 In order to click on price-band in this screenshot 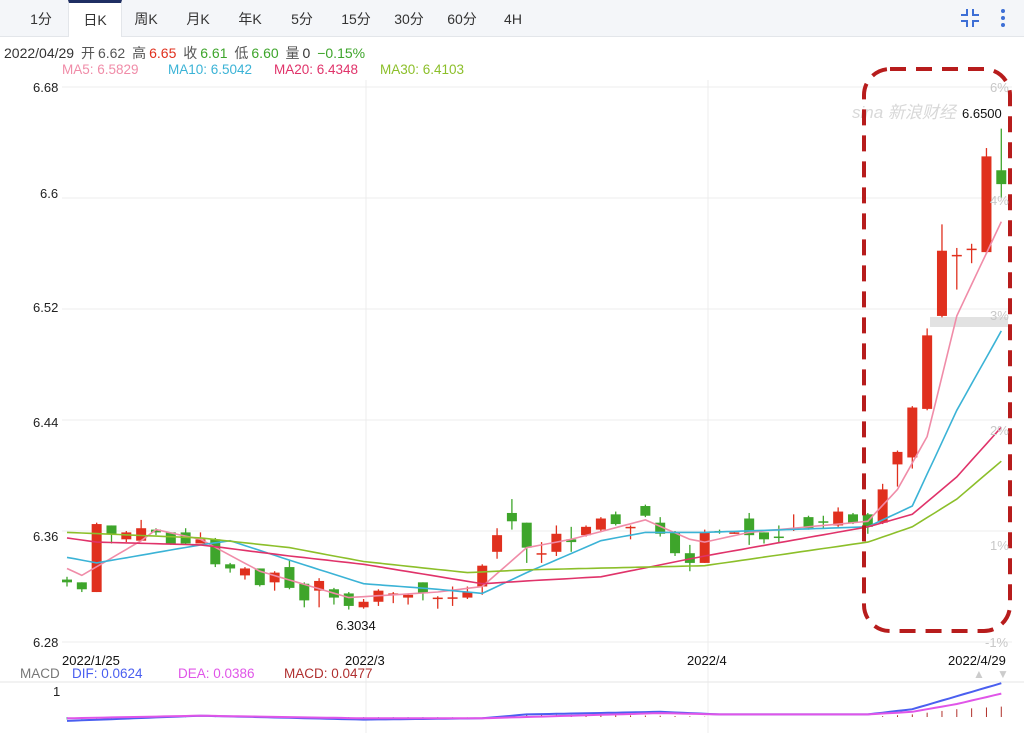, I will do `click(969, 322)`.